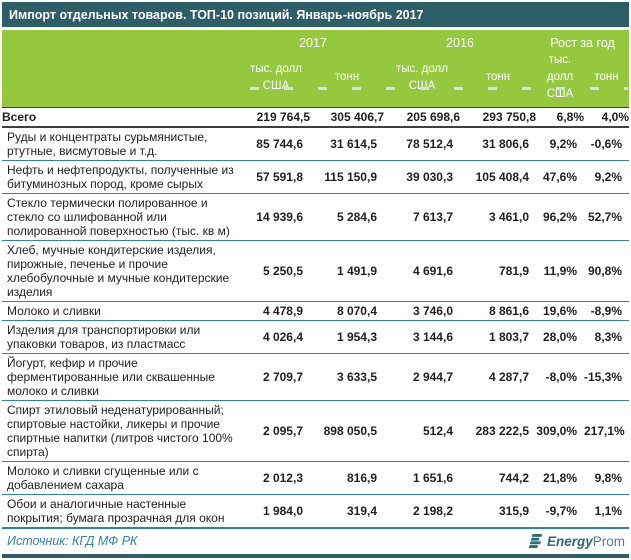 This screenshot has height=560, width=631. I want to click on value-cell: 1 803,7, so click(498, 337).